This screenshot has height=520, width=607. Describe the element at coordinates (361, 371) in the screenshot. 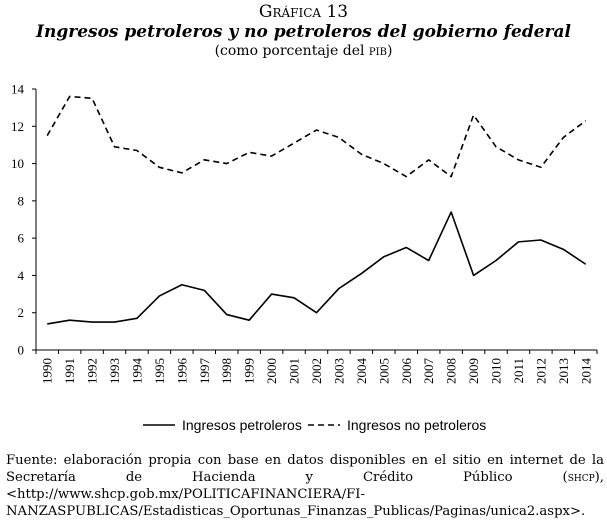

I see `x-tick-label: 2004` at that location.